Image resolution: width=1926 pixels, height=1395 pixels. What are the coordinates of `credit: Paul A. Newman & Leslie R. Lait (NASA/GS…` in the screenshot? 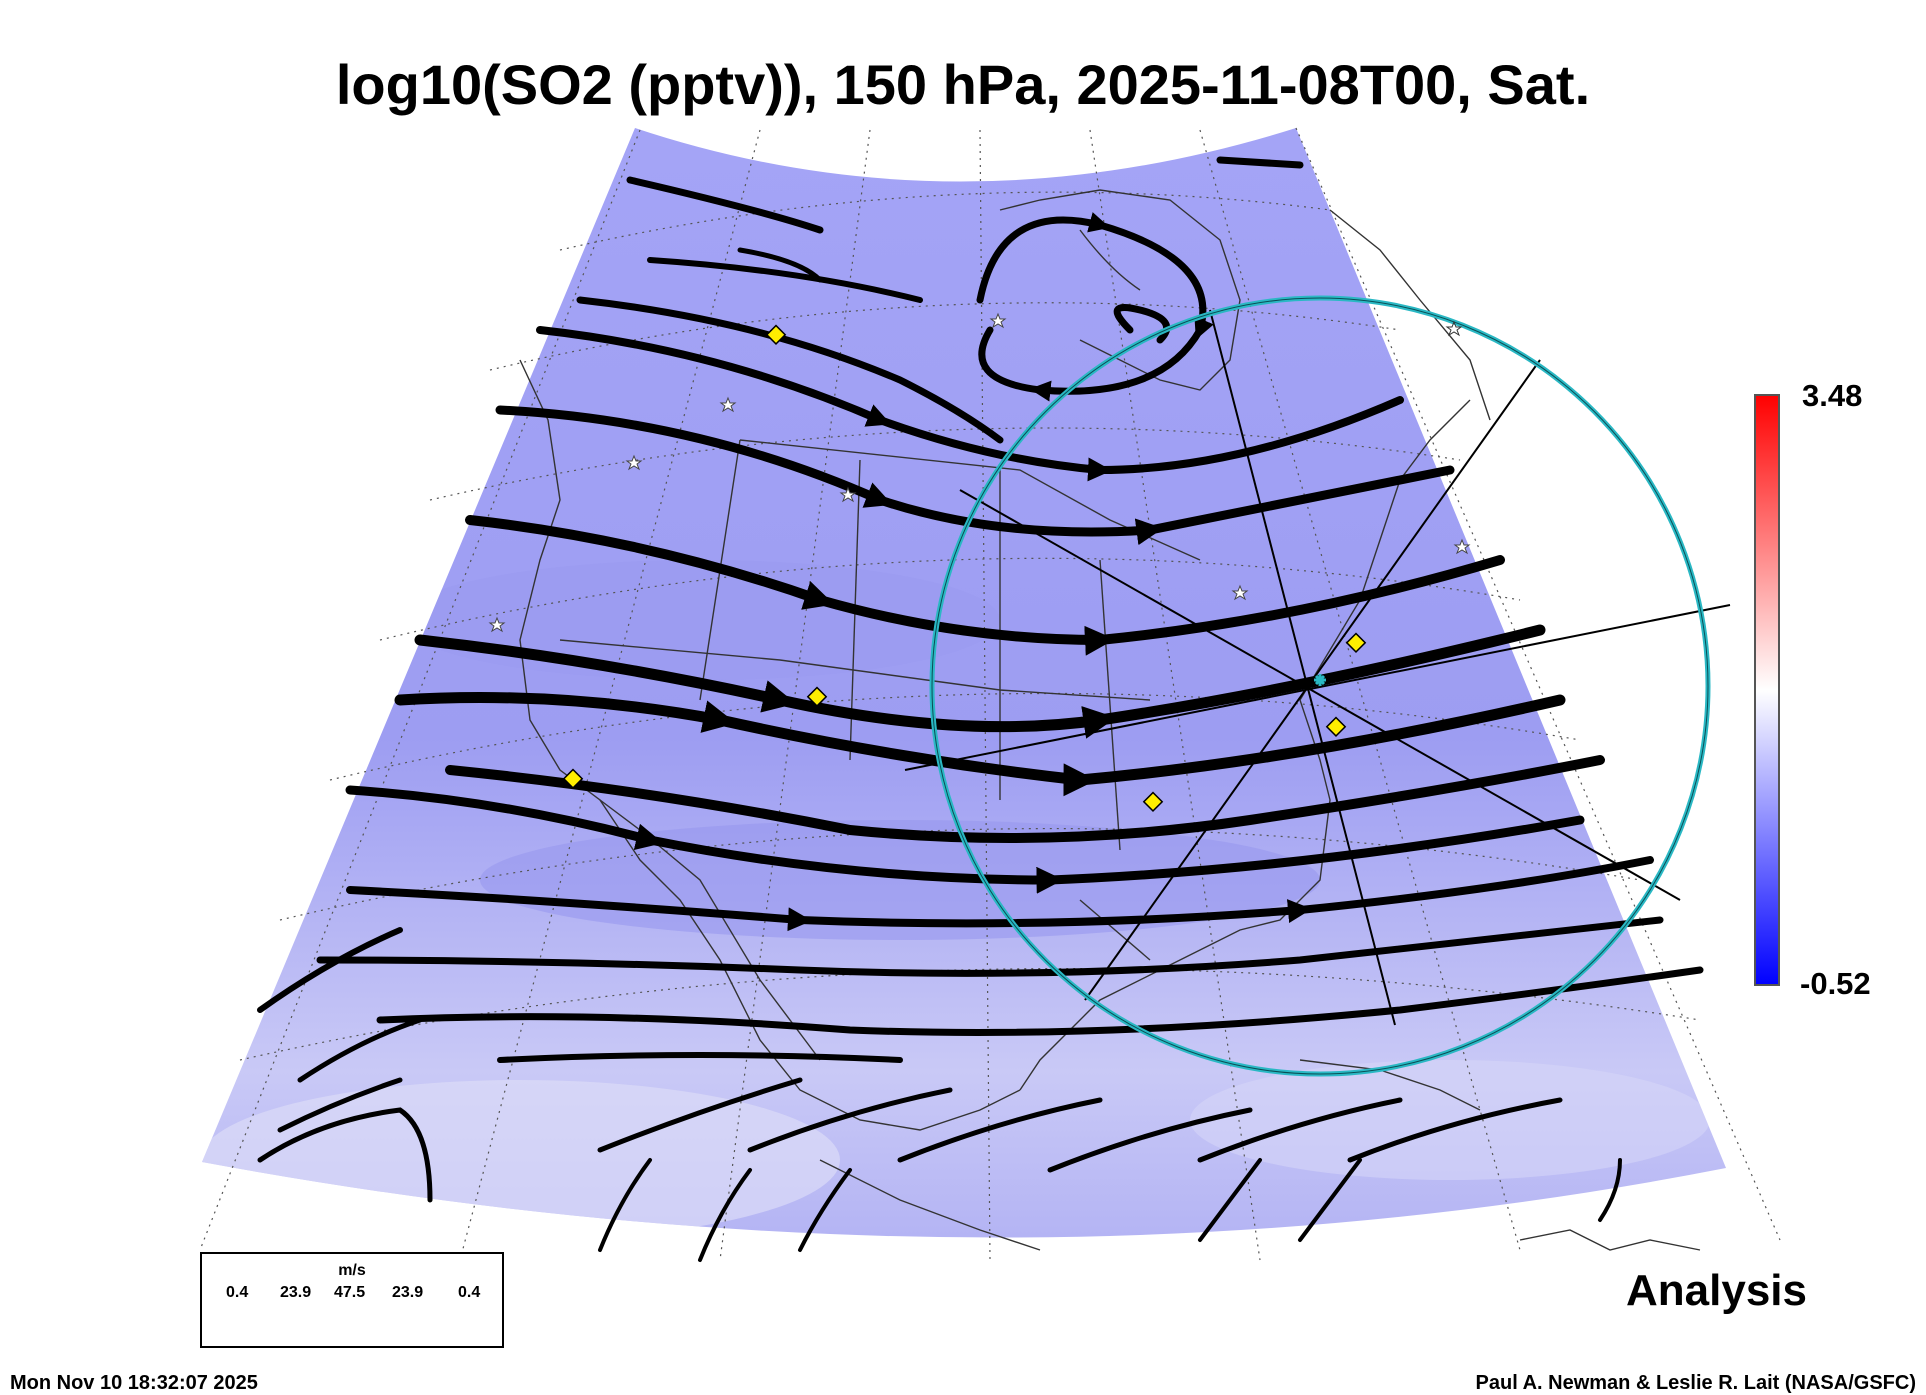 It's located at (1695, 1383).